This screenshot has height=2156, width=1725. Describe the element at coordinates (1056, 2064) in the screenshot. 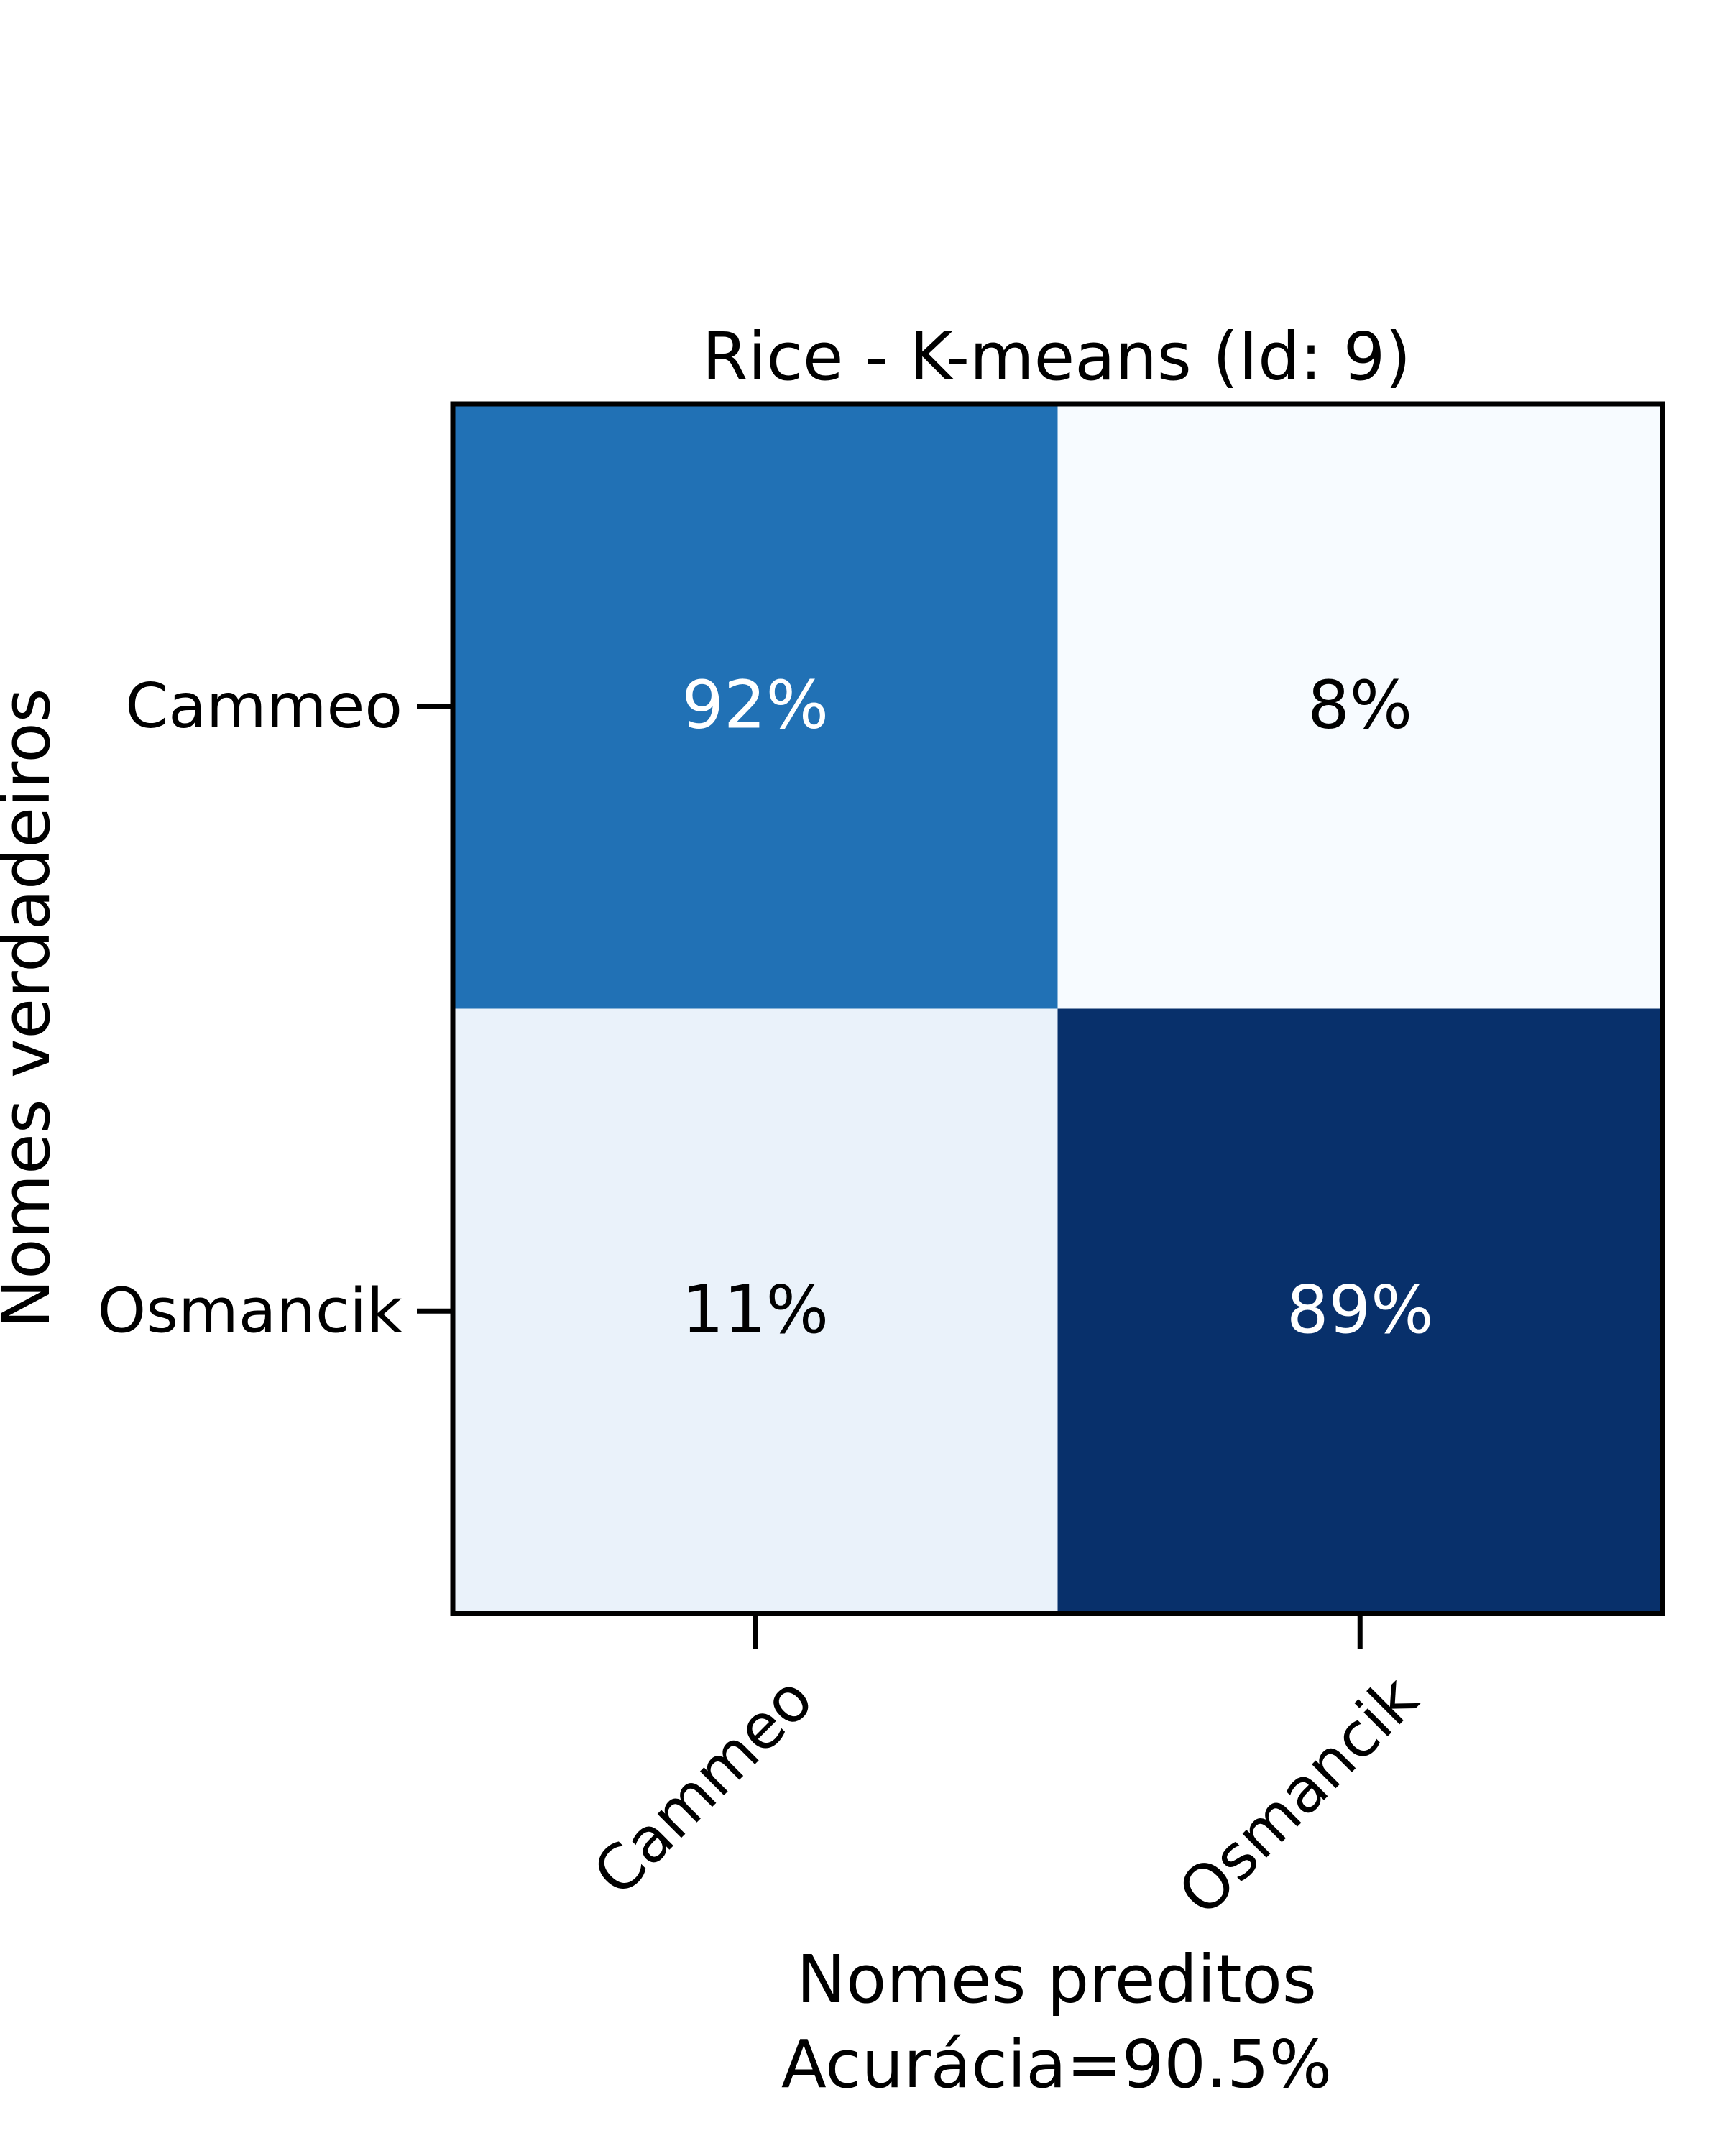

I see `accuracy-label: Acurácia=90.5%` at that location.